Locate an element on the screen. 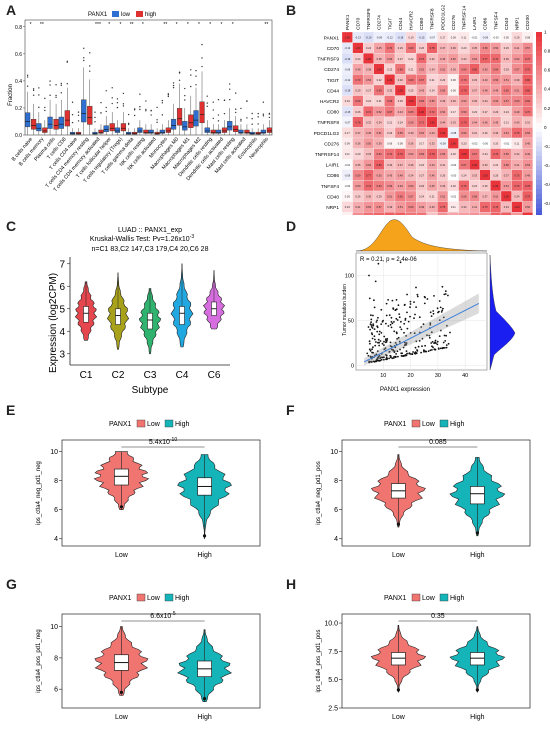  panel-b-col-label: TNFSF4 is located at coordinates (496, 21).